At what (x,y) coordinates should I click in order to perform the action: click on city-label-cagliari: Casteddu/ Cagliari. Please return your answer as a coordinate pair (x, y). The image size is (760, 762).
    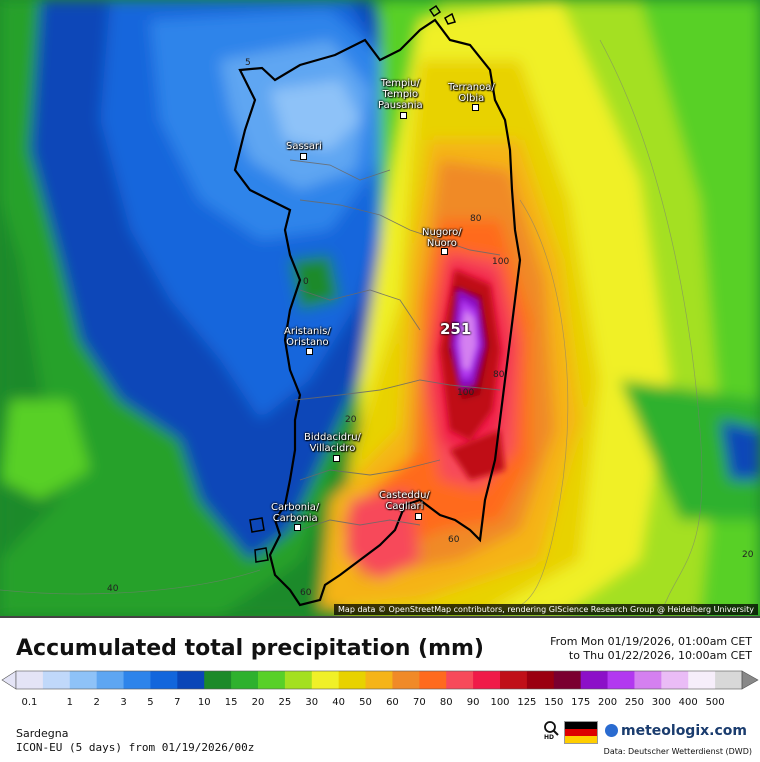
    Looking at the image, I should click on (404, 501).